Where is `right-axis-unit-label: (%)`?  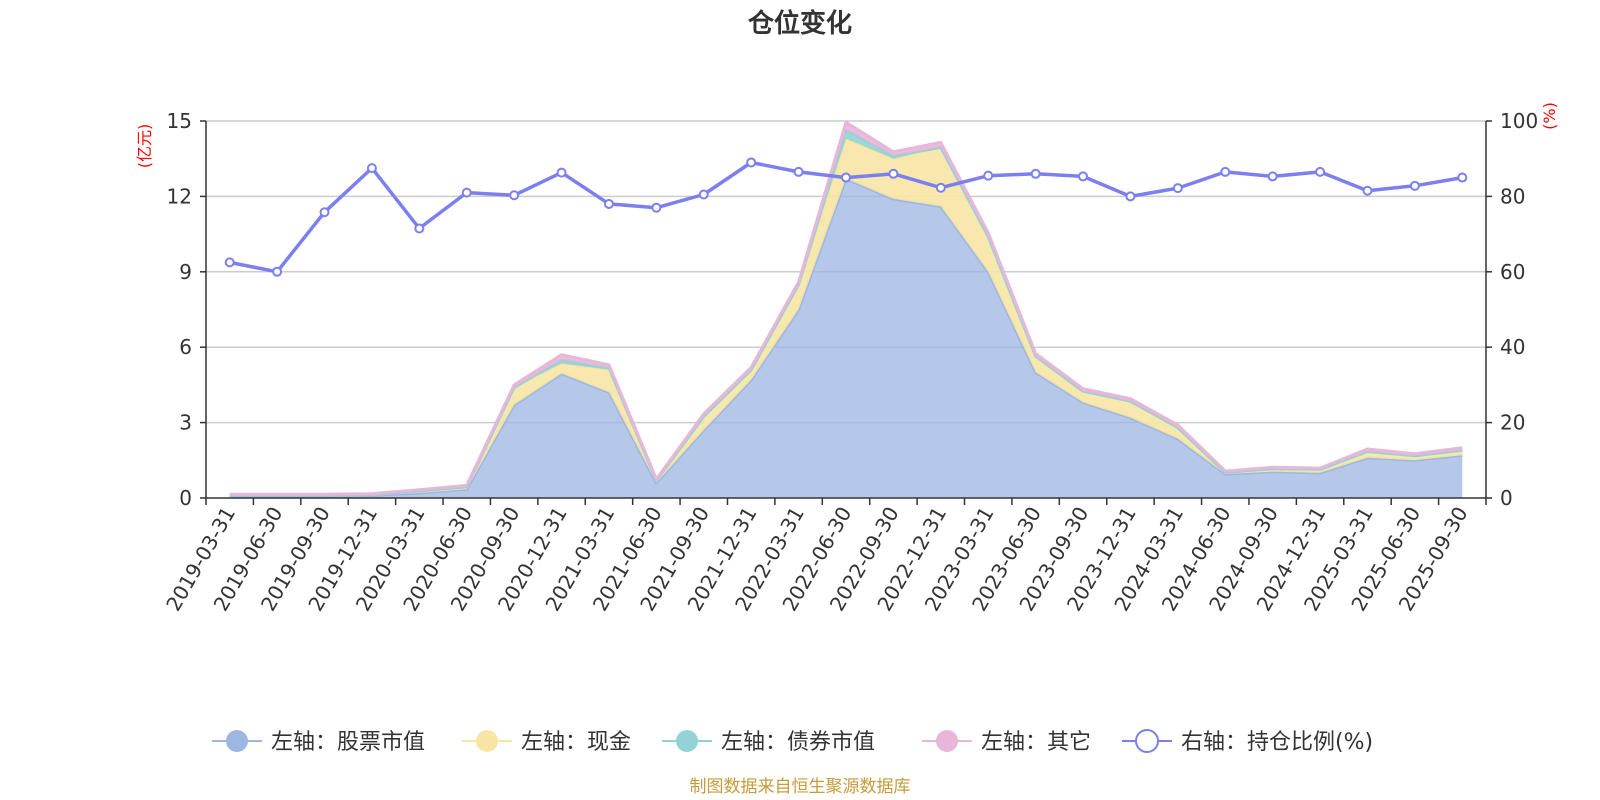 right-axis-unit-label: (%) is located at coordinates (1549, 116).